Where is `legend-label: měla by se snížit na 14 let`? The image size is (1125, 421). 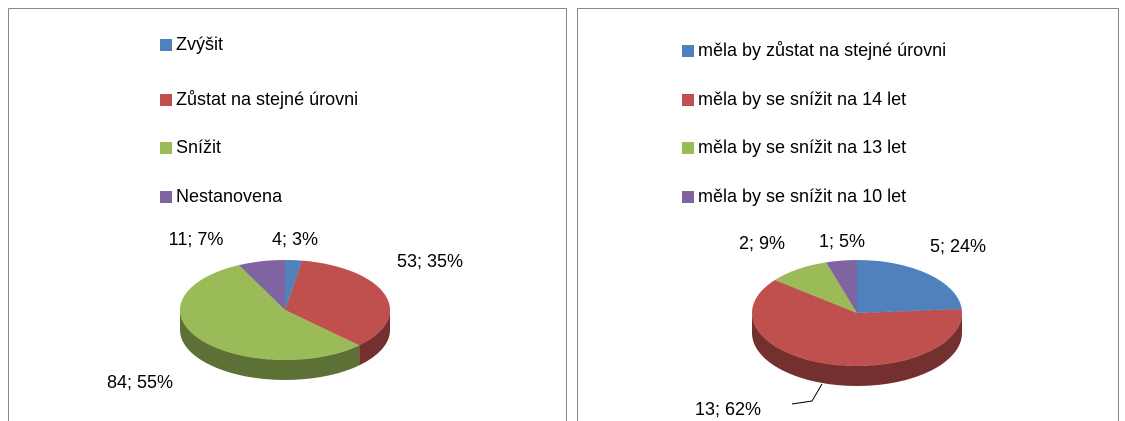 legend-label: měla by se snížit na 14 let is located at coordinates (802, 99).